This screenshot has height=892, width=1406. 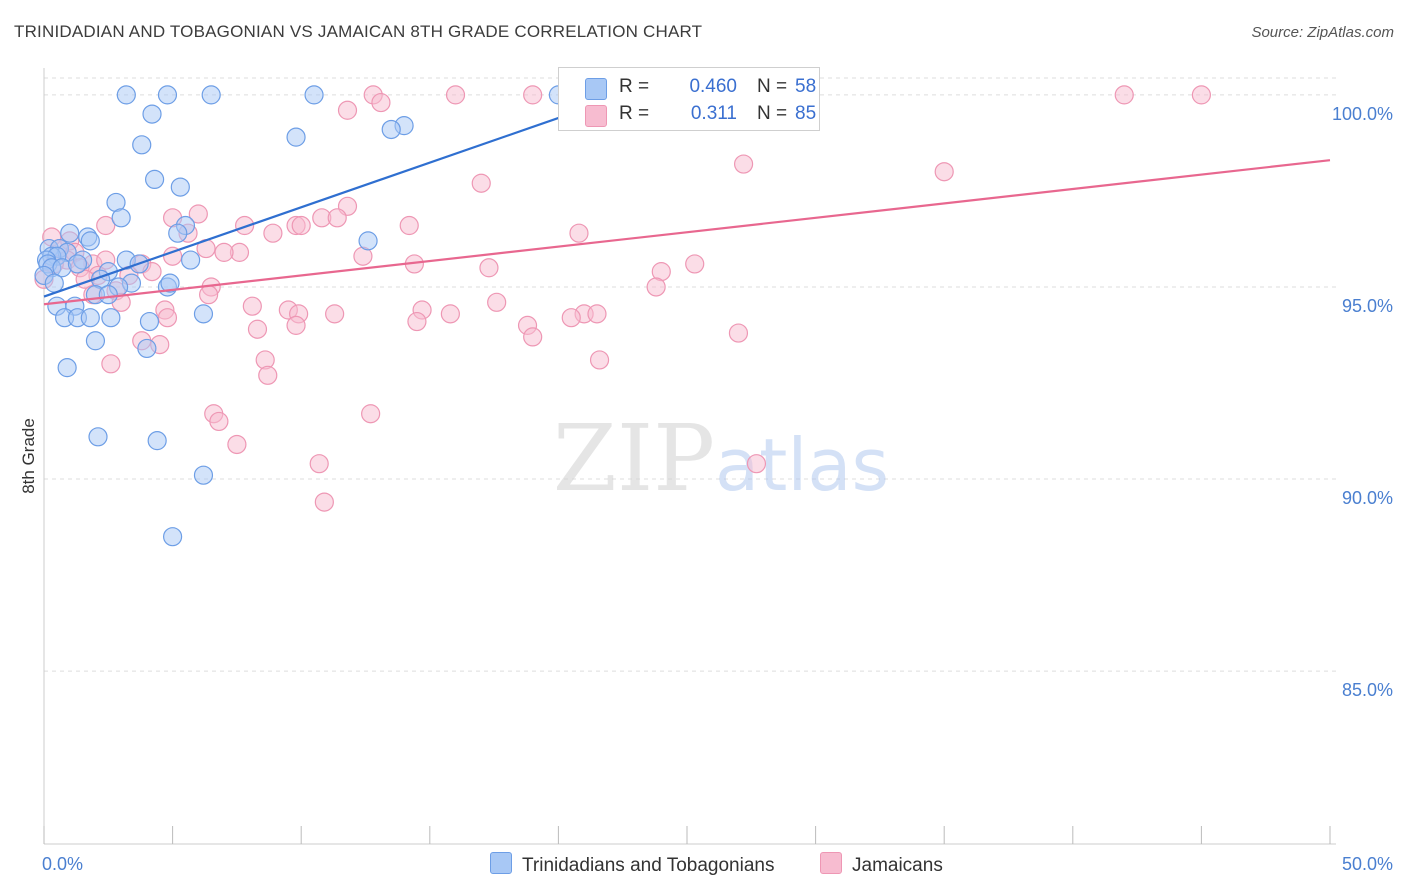 I want to click on legend-r-value: 0.460, so click(x=713, y=86).